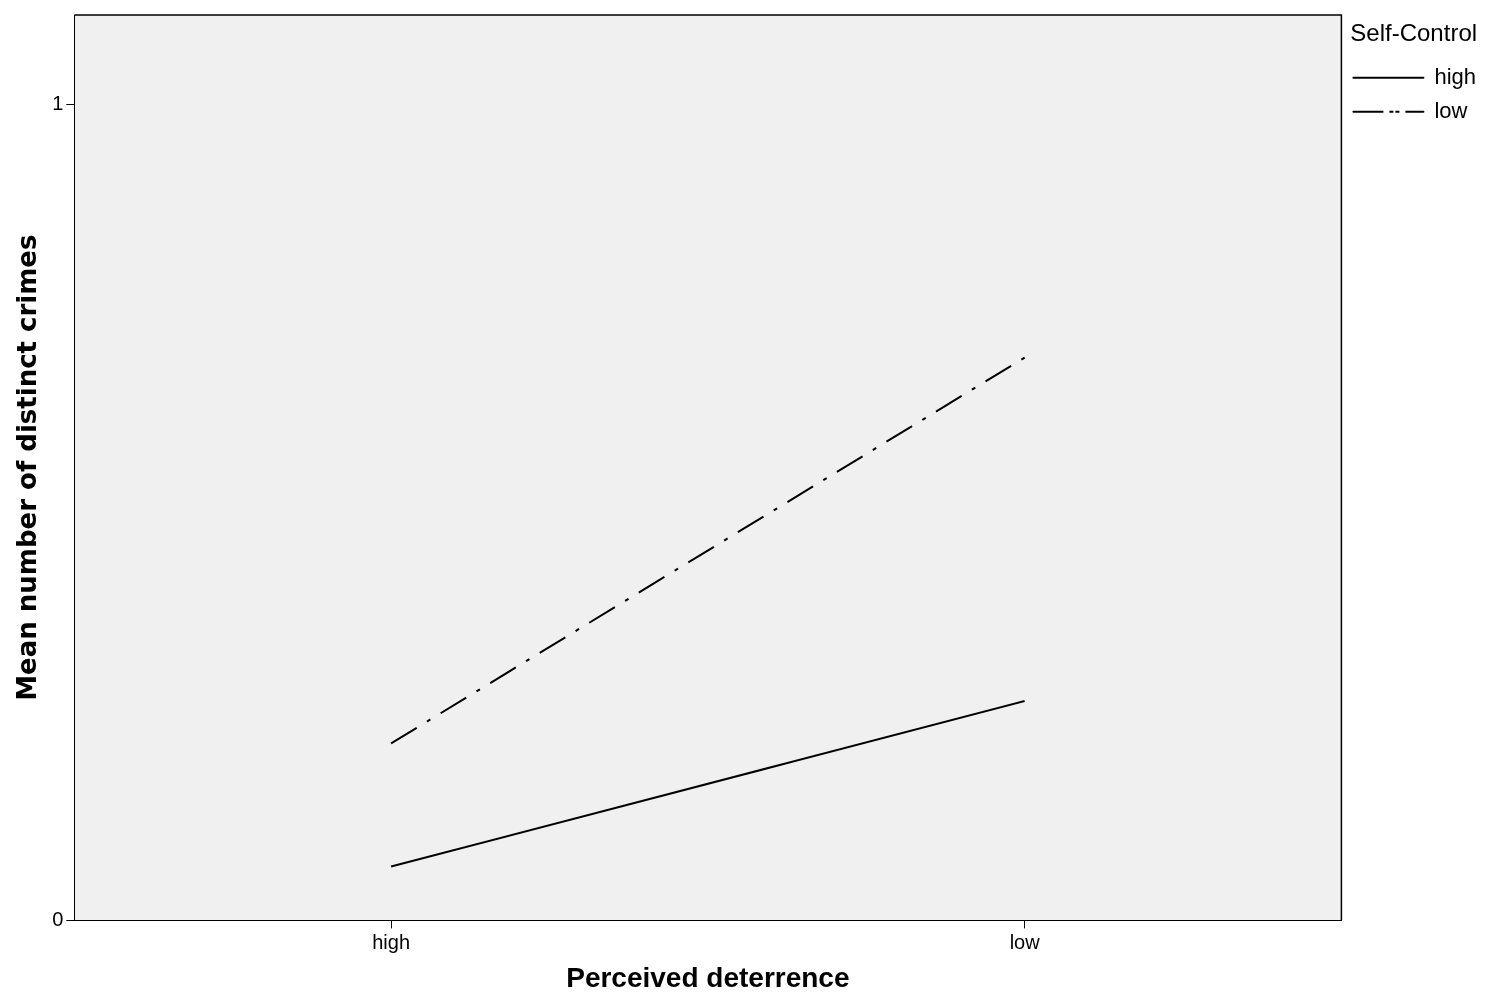  What do you see at coordinates (58, 918) in the screenshot?
I see `y-tick-label: 0` at bounding box center [58, 918].